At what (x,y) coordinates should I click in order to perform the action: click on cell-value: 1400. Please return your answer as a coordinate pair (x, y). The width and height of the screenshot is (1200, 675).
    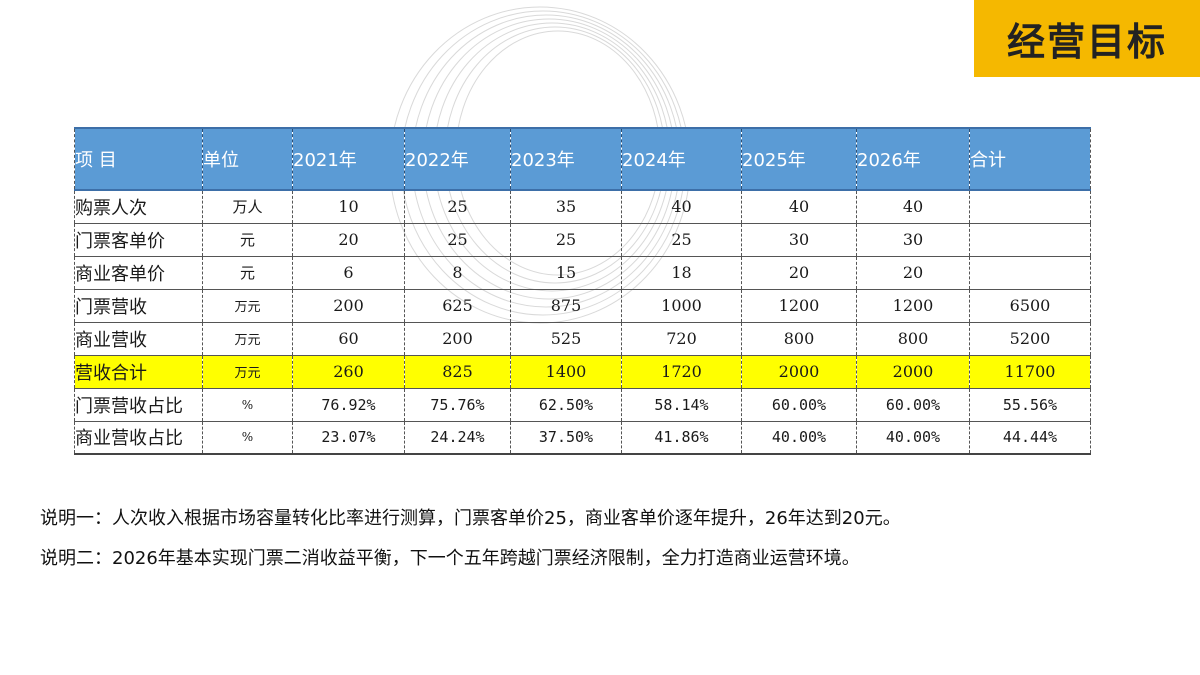
    Looking at the image, I should click on (566, 372).